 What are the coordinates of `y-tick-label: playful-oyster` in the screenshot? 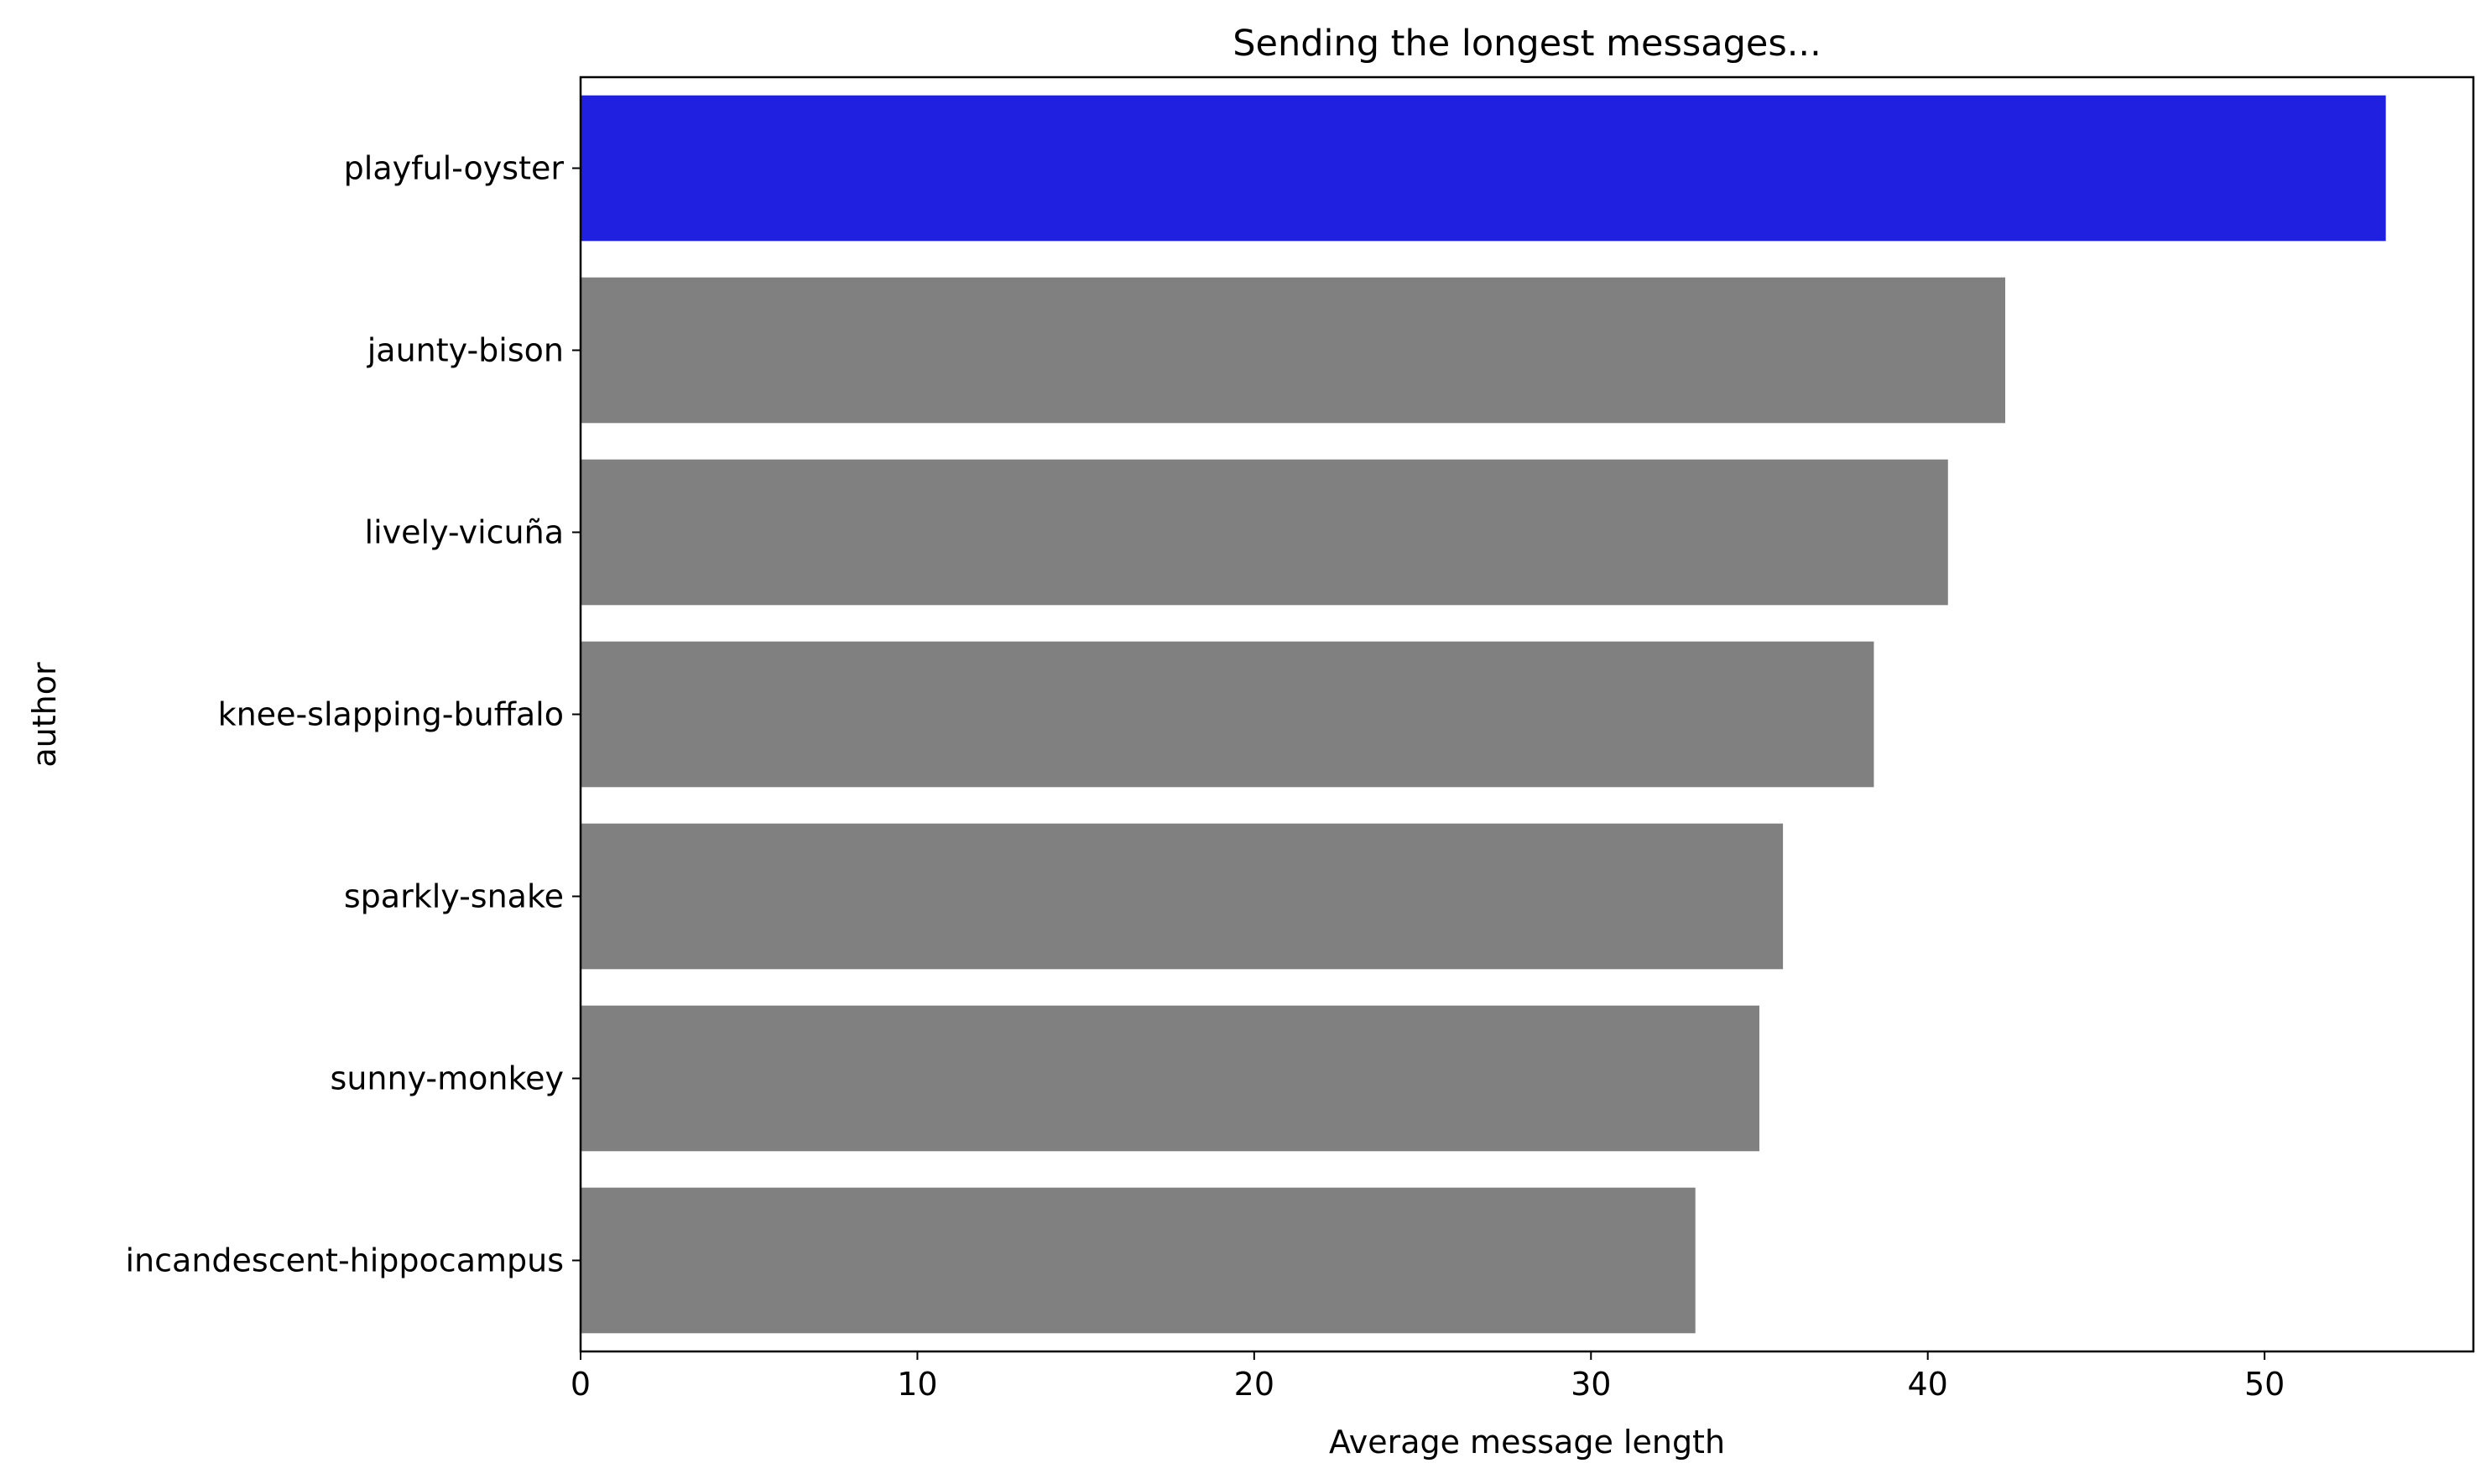 It's located at (454, 168).